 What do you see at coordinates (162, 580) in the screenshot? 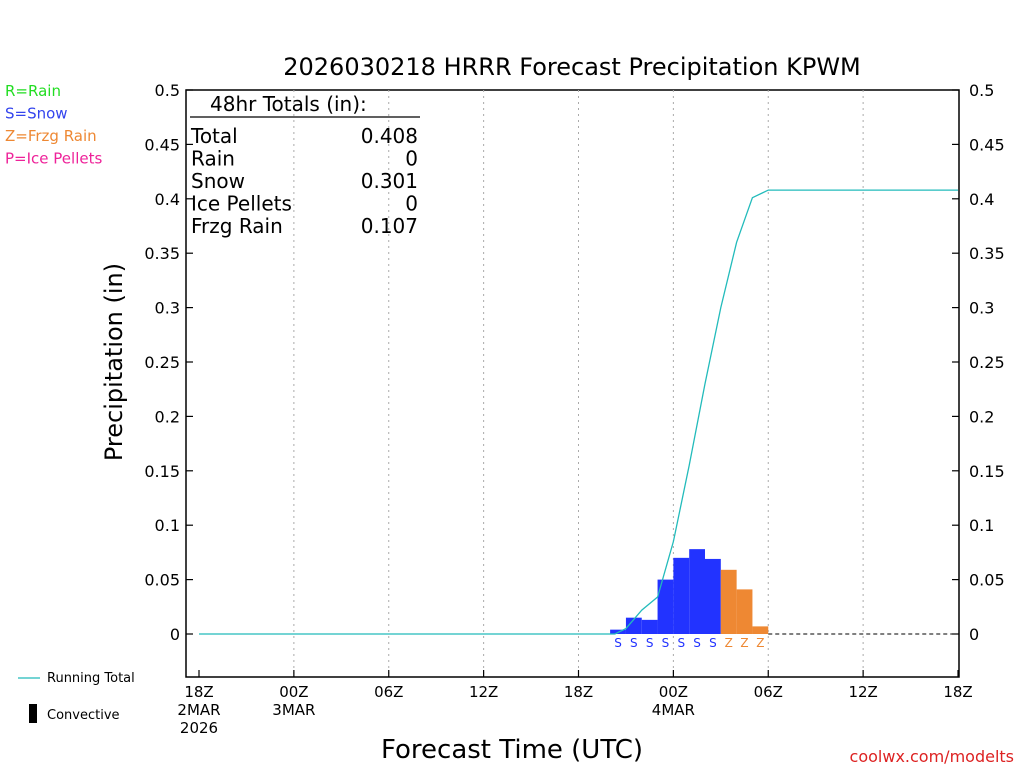
I see `y-tick-label: 0.05` at bounding box center [162, 580].